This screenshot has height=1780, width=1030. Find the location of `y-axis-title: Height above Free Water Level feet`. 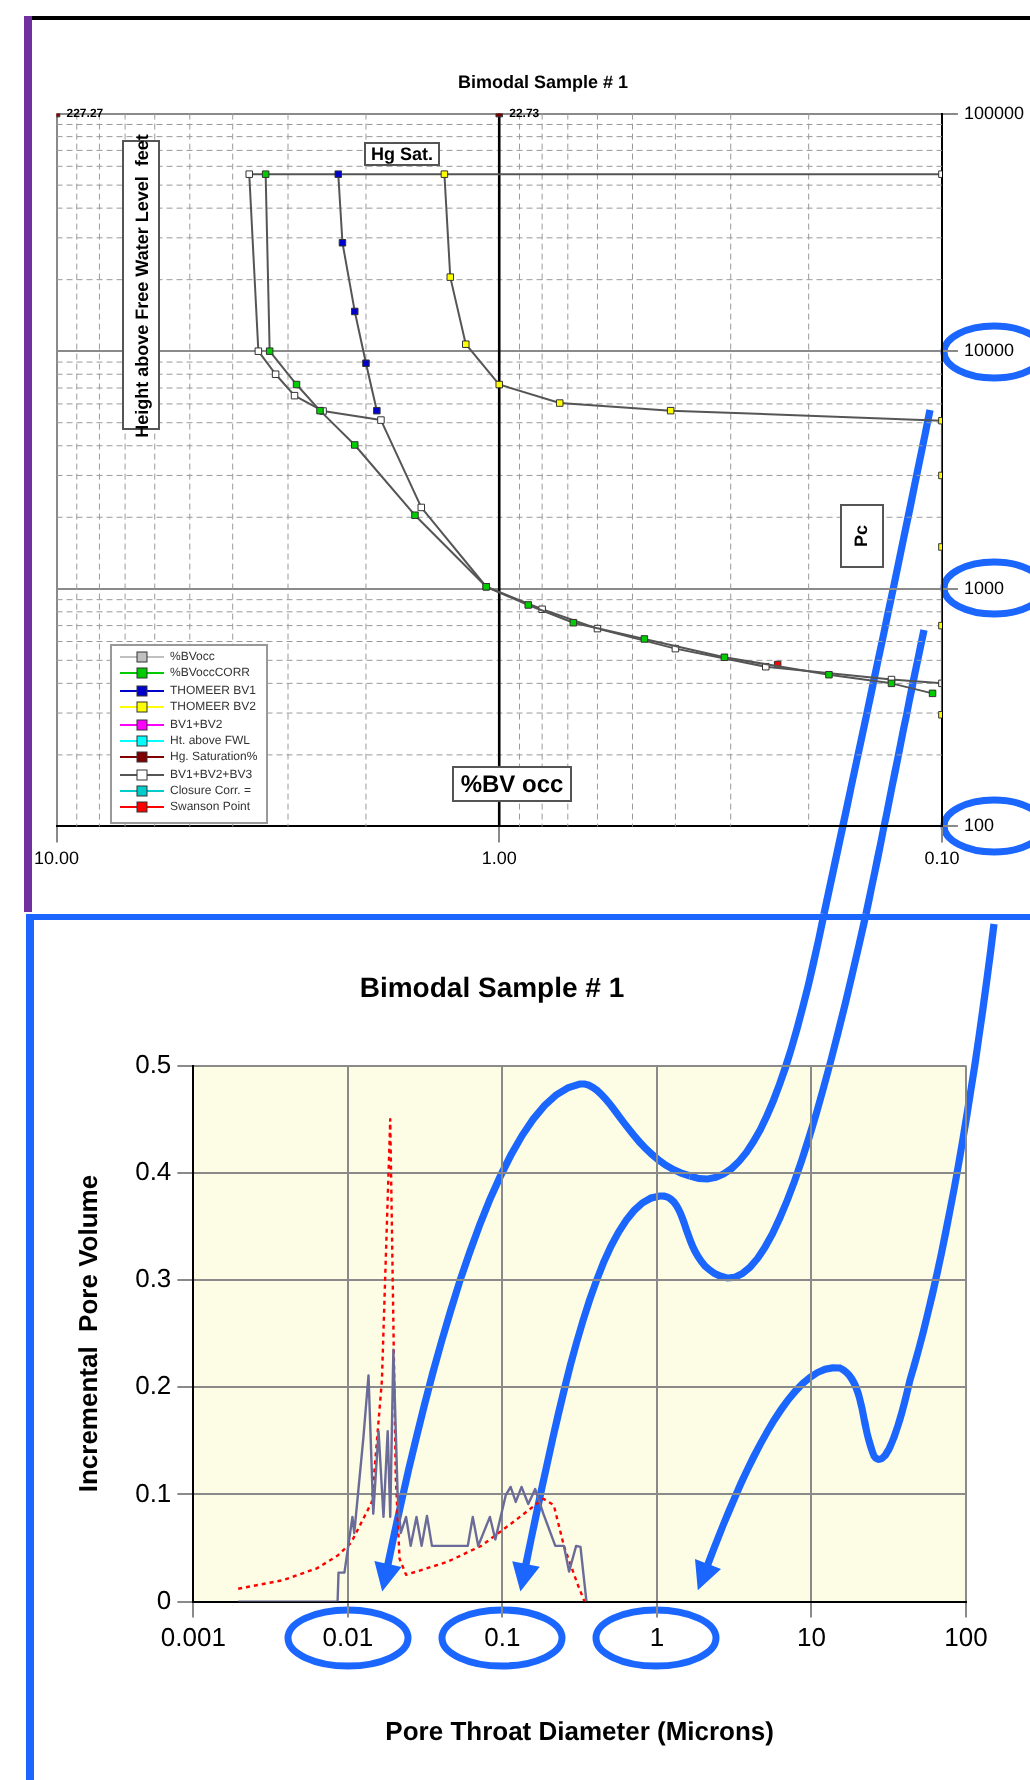

y-axis-title: Height above Free Water Level feet is located at coordinates (141, 285).